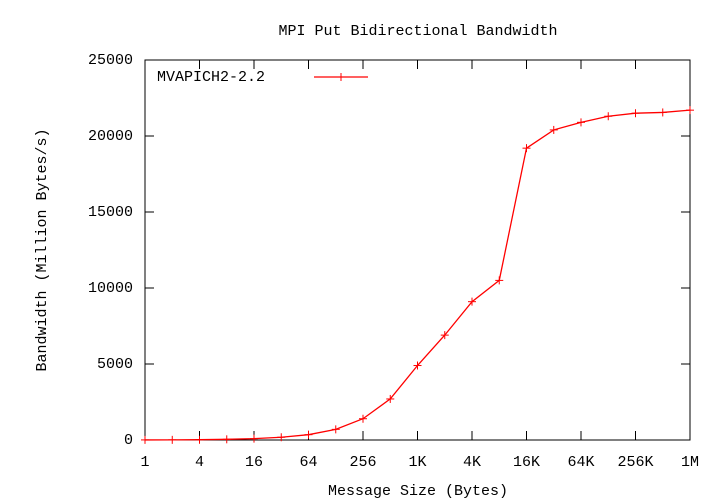  What do you see at coordinates (110, 136) in the screenshot?
I see `y-tick-label: 20000` at bounding box center [110, 136].